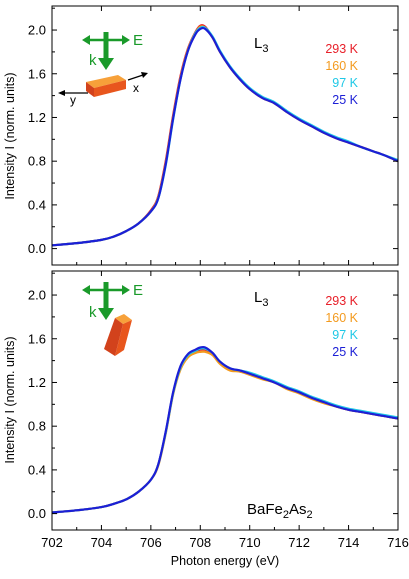 The width and height of the screenshot is (409, 579). I want to click on x-tick-label: 706, so click(151, 542).